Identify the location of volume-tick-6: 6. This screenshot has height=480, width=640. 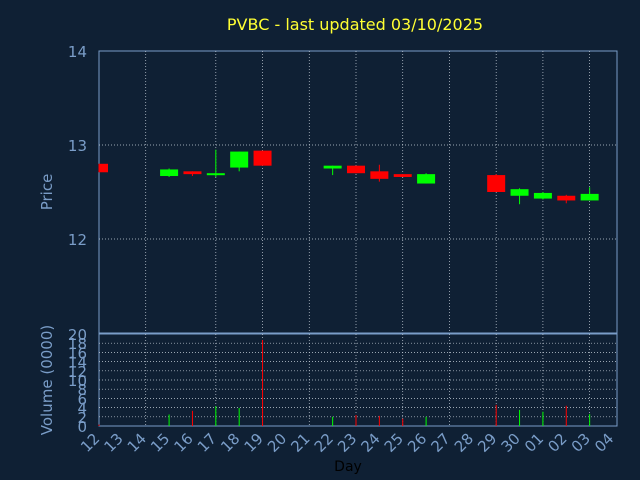
(82, 399).